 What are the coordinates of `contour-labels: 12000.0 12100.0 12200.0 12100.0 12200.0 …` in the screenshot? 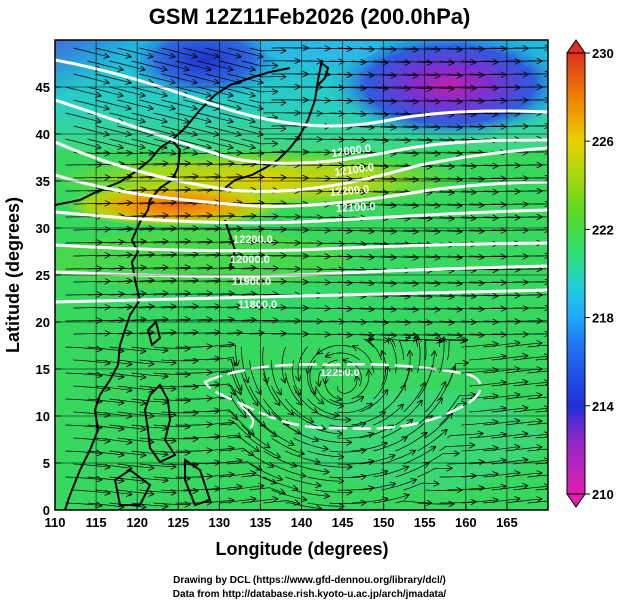 It's located at (303, 261).